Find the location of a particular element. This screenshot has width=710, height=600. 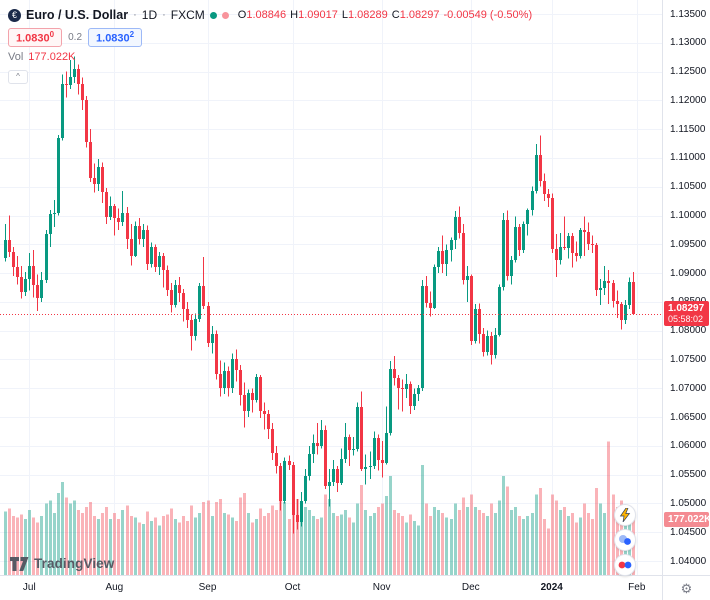

axis-corner: ⚙ is located at coordinates (686, 587).